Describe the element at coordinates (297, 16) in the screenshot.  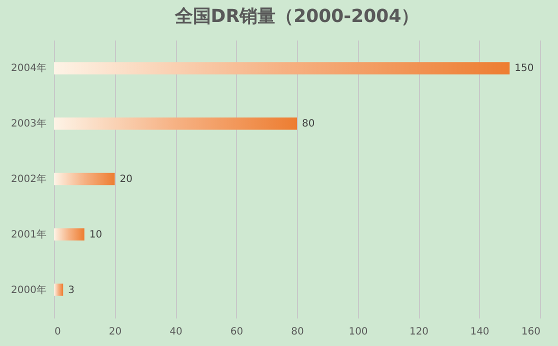
I see `chart-title: 全国DR销量（2000-2004）` at that location.